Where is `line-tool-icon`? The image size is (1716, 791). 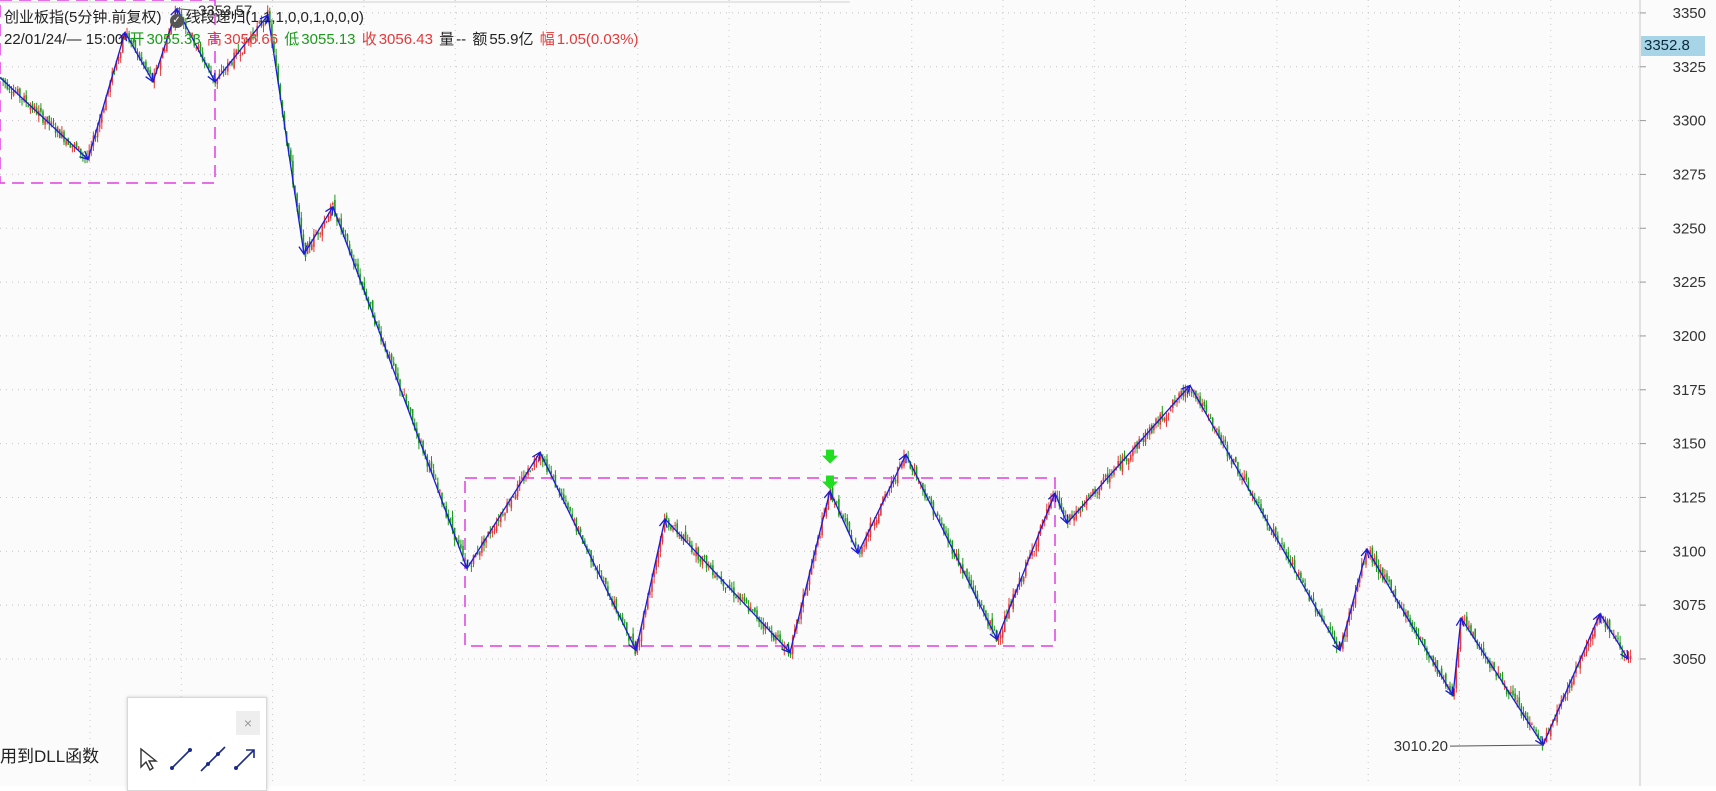 line-tool-icon is located at coordinates (213, 759).